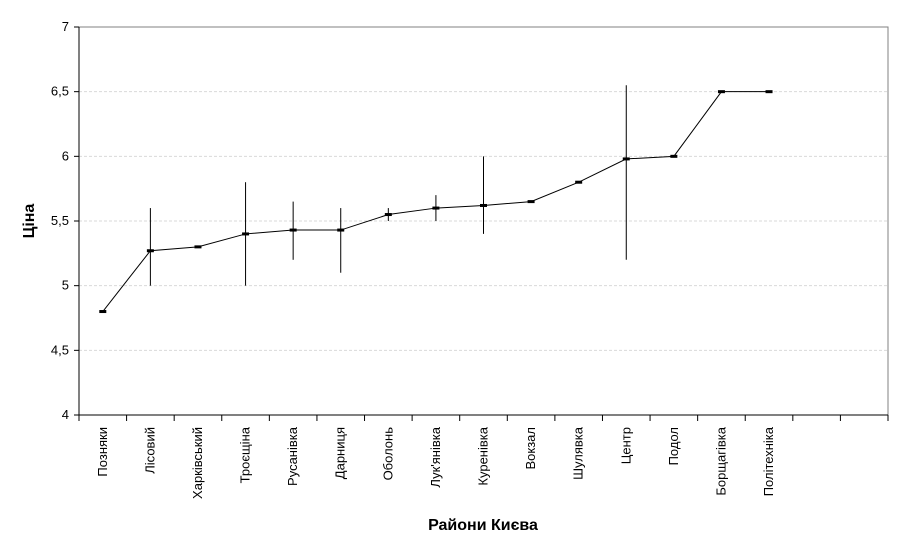  What do you see at coordinates (149, 450) in the screenshot?
I see `x-tick-label: Лісовий` at bounding box center [149, 450].